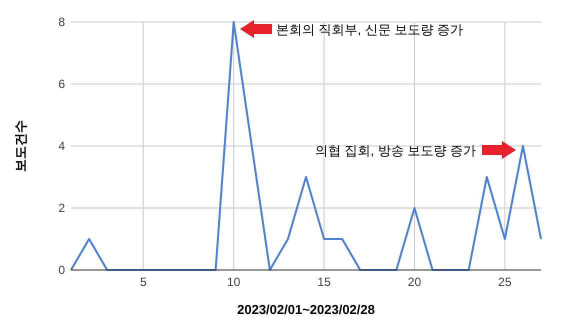  What do you see at coordinates (62, 22) in the screenshot?
I see `y-tick-label: 8` at bounding box center [62, 22].